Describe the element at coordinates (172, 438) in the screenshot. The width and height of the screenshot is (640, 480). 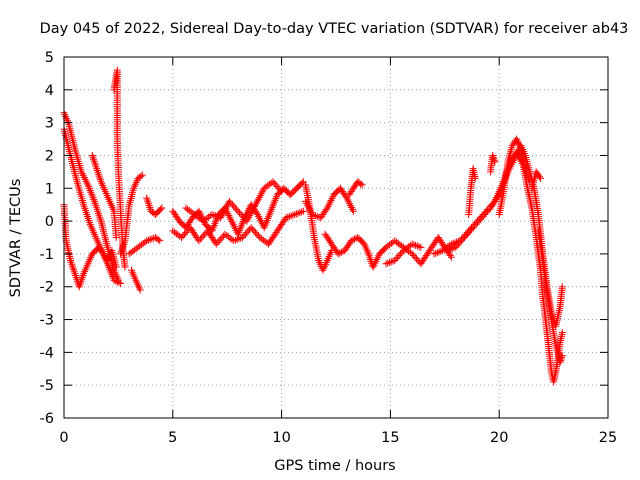
I see `x-tick-label: 5` at that location.